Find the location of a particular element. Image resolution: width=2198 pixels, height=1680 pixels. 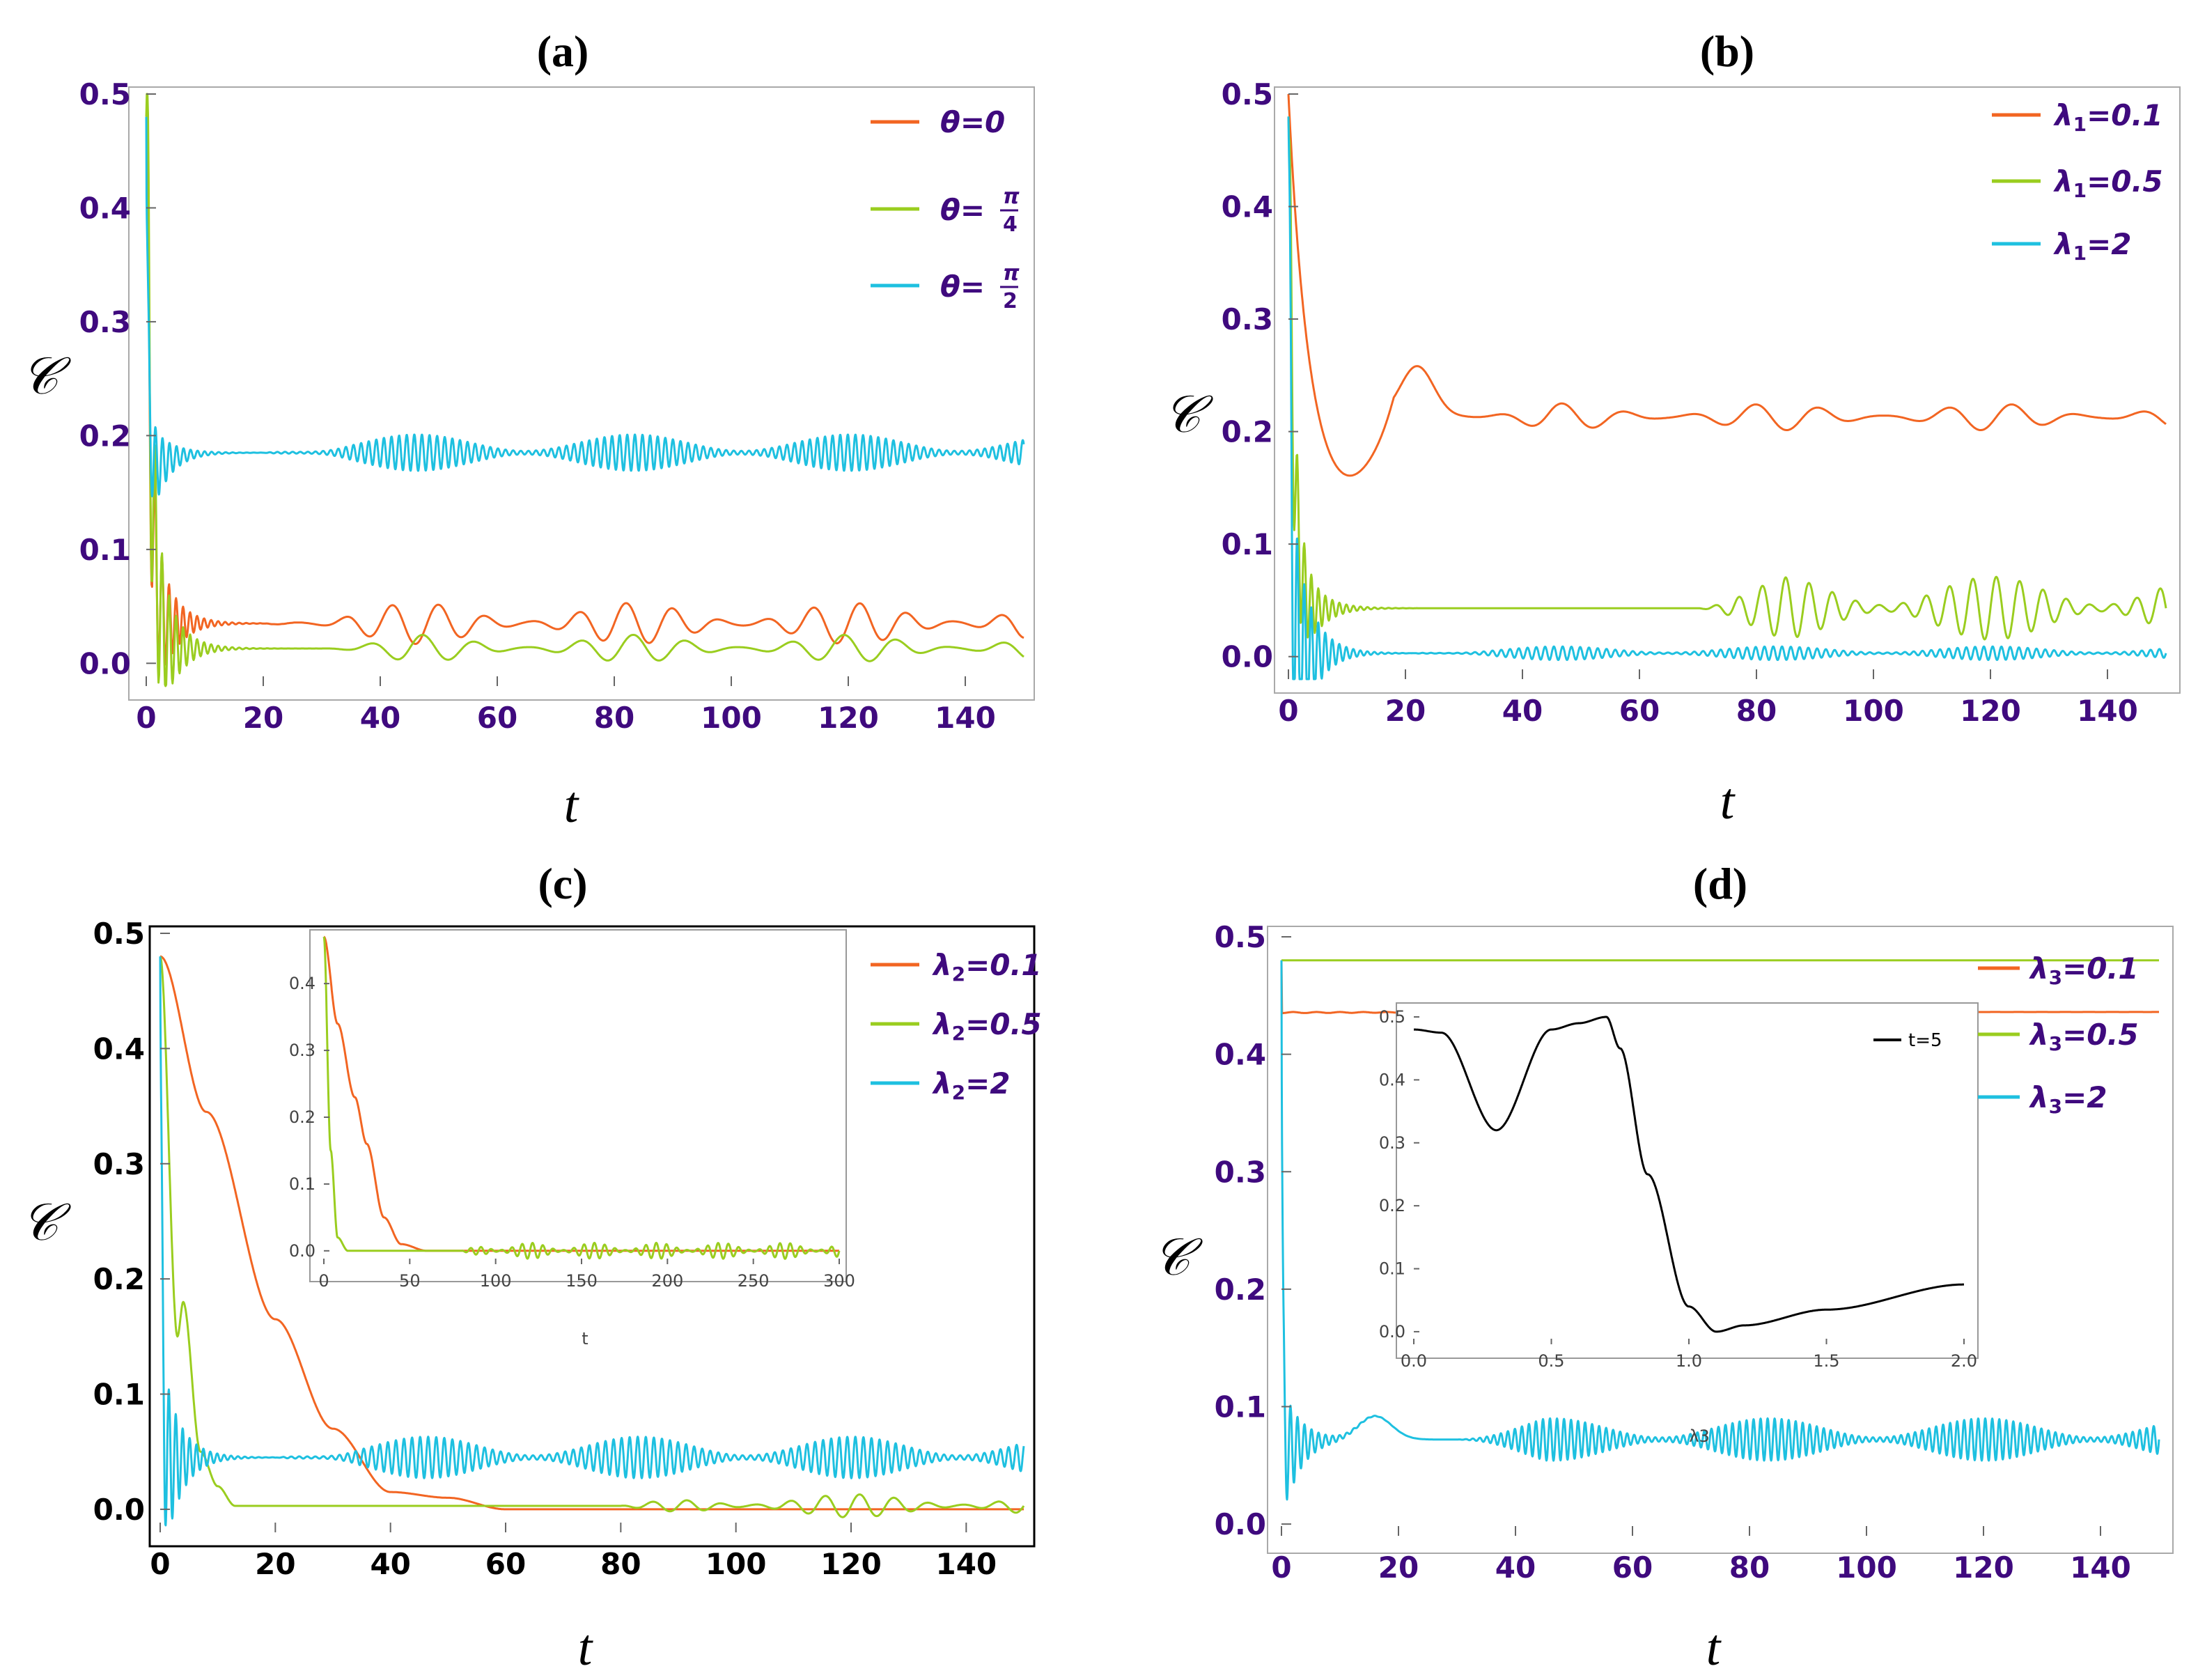

legend-label-b2: λ1=2 is located at coordinates (2092, 246).